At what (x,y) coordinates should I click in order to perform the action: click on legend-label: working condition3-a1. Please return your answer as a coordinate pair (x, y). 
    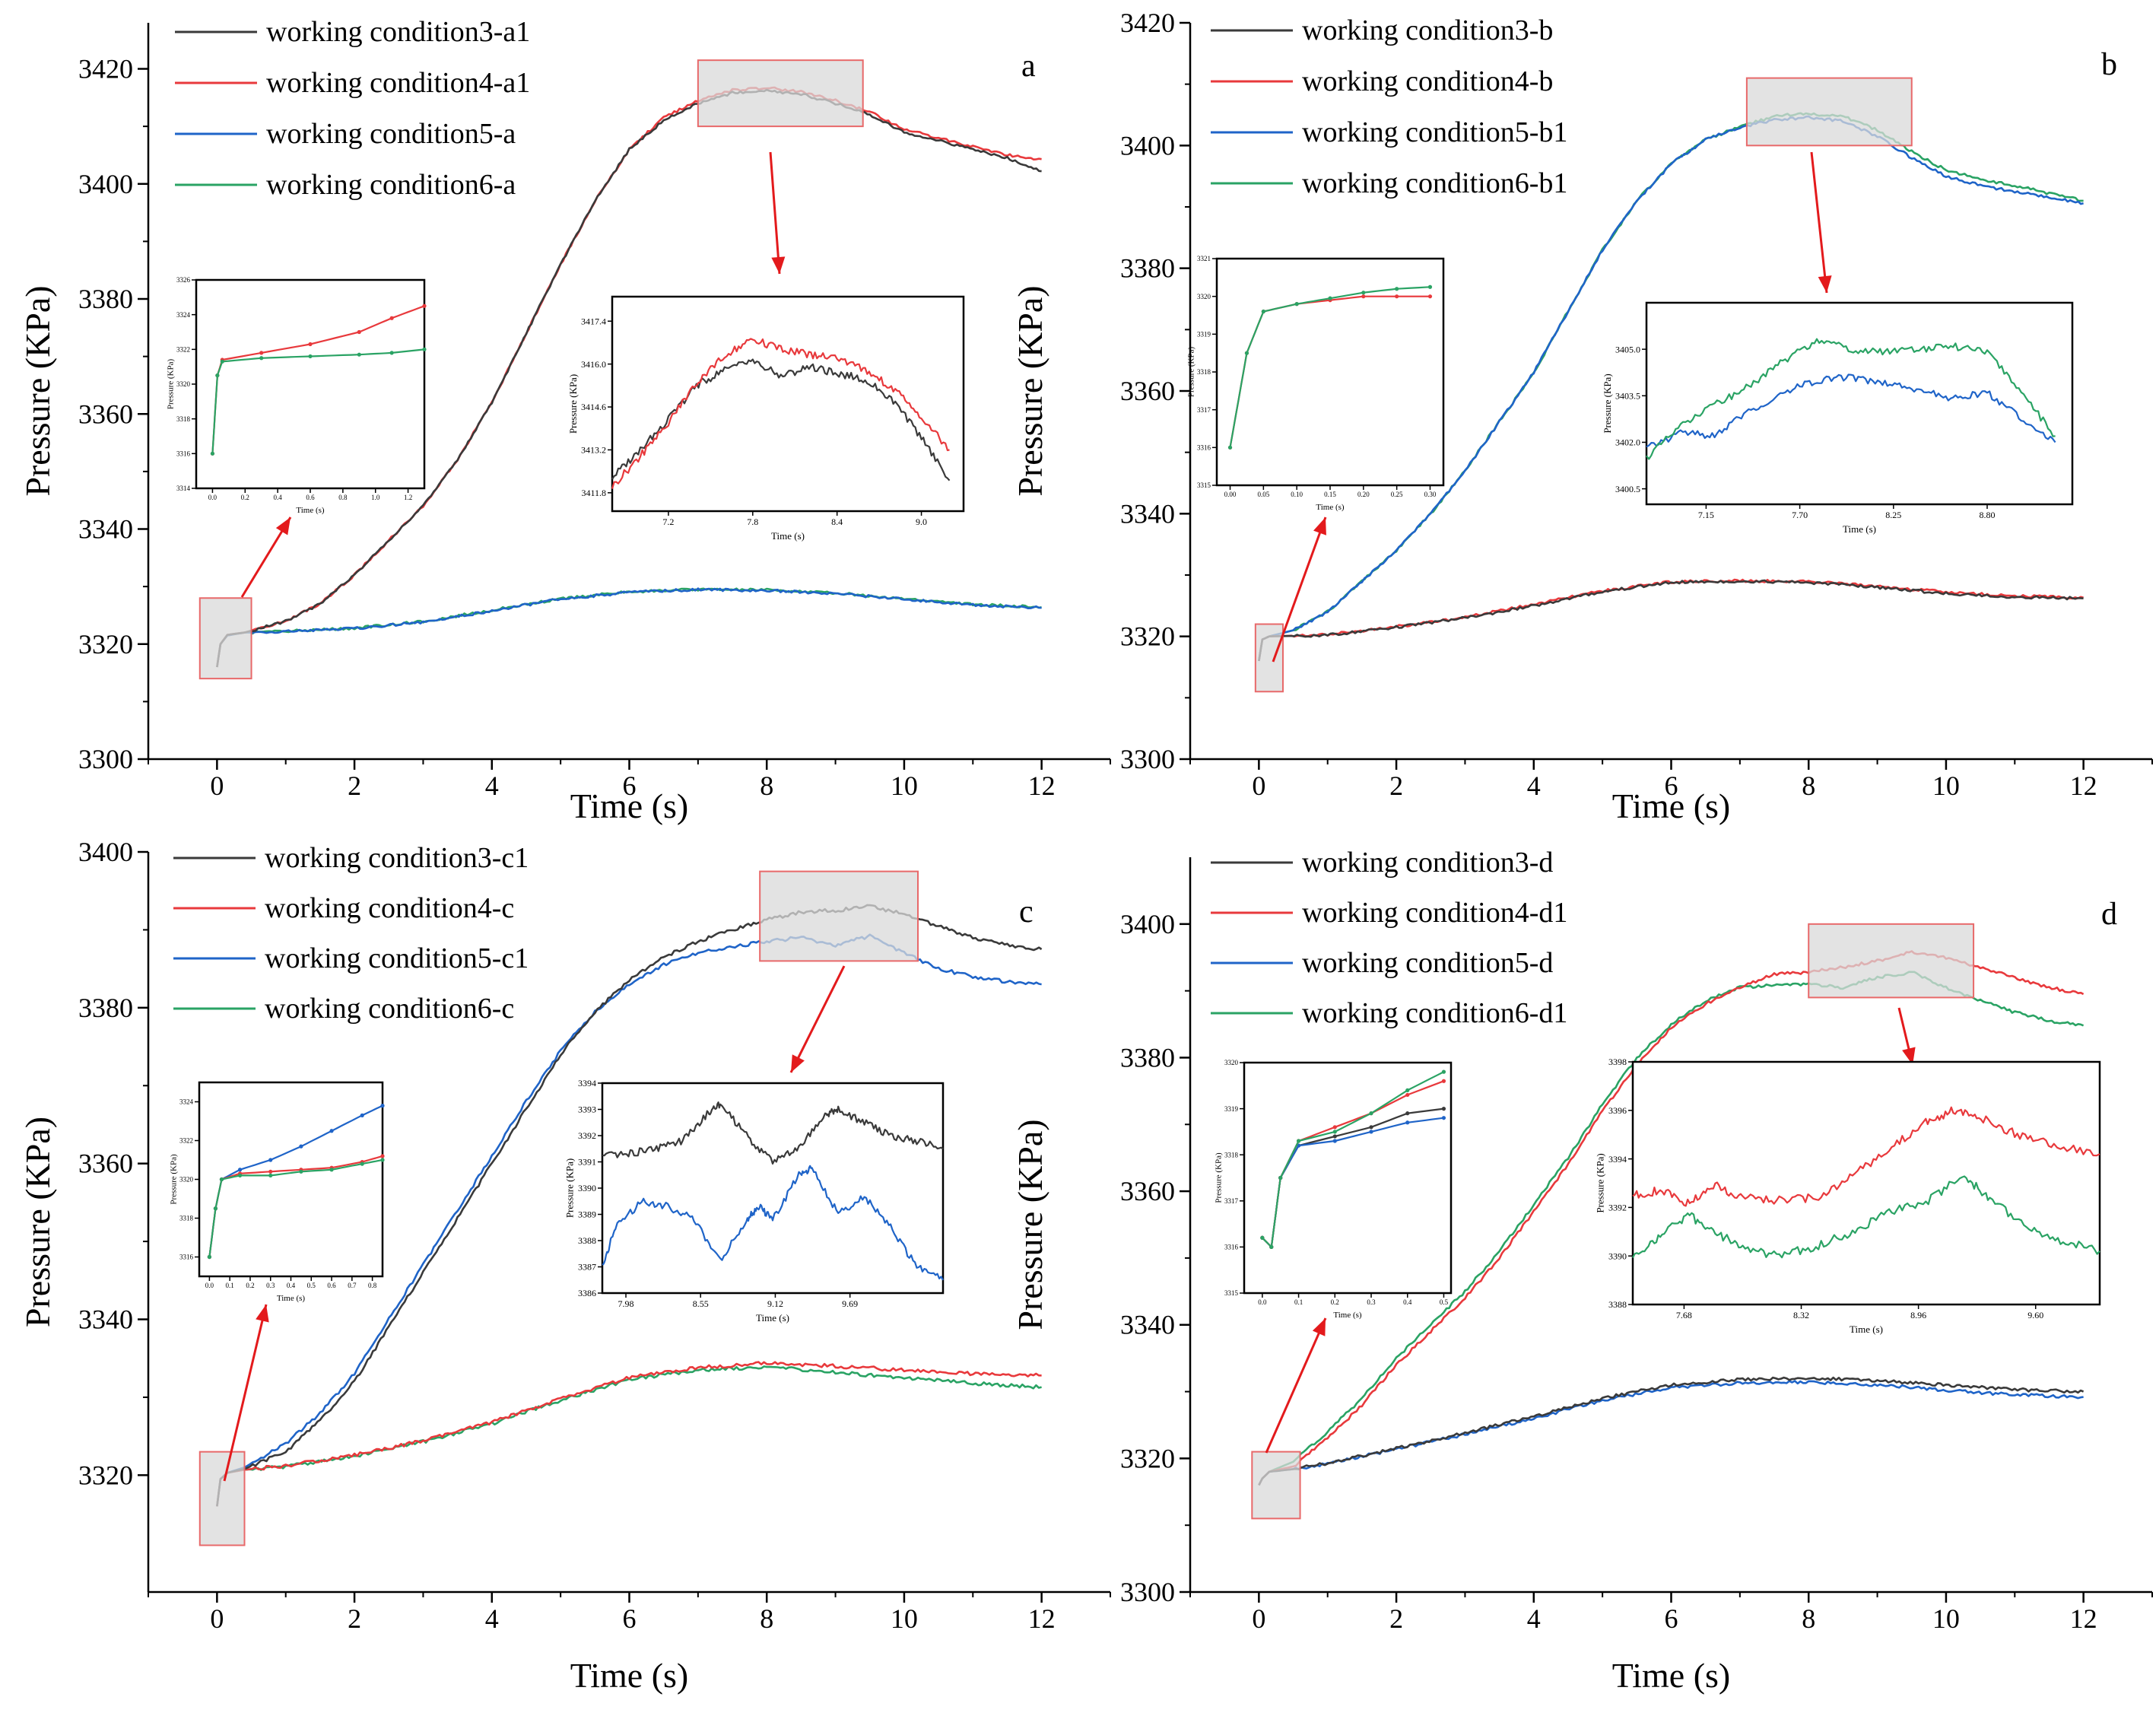
    Looking at the image, I should click on (398, 32).